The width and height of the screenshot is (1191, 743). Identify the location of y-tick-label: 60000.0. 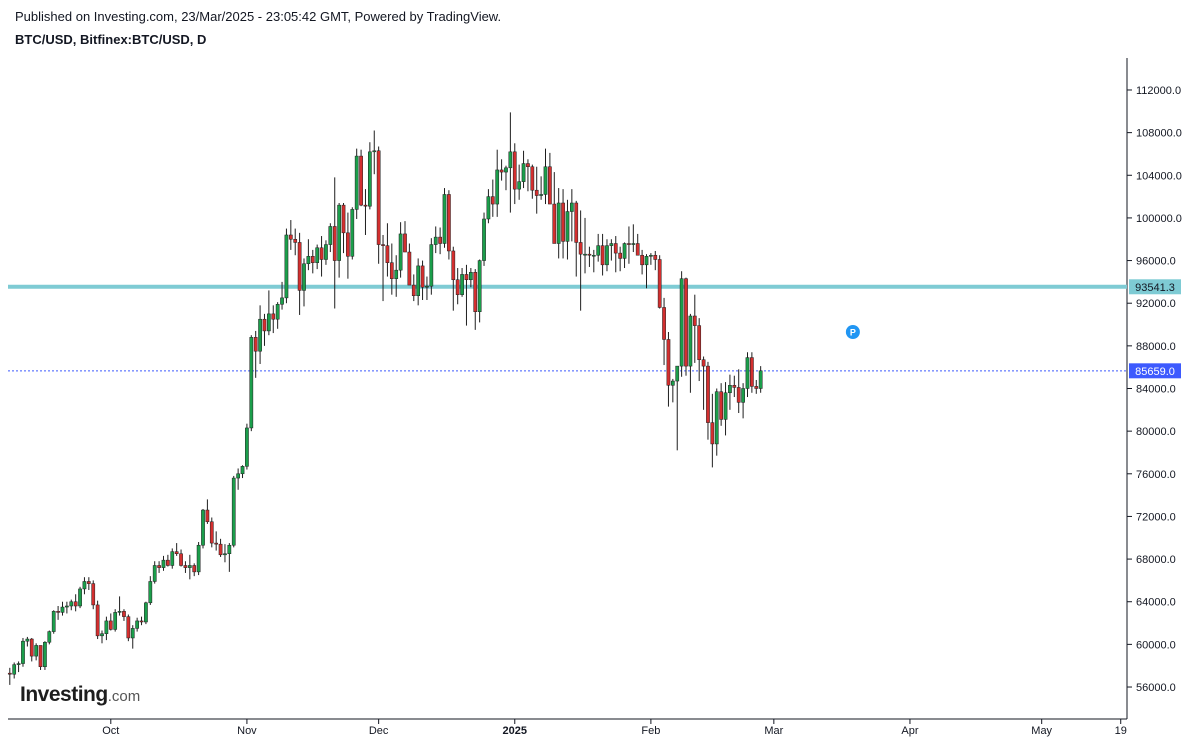
(1156, 645).